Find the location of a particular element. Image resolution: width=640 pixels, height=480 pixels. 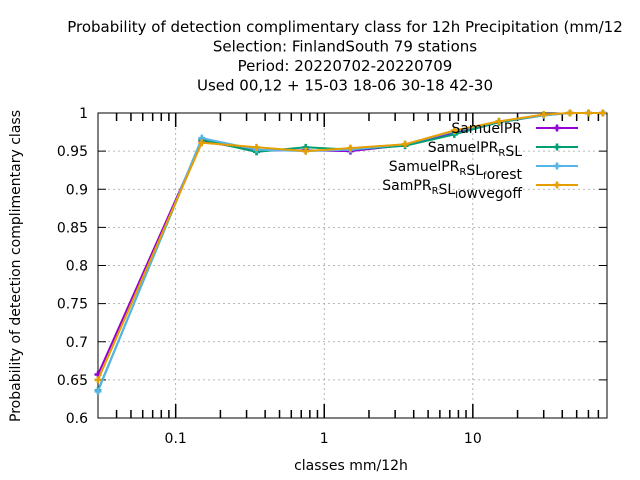

y-tick-label: 0.95 is located at coordinates (72, 152).